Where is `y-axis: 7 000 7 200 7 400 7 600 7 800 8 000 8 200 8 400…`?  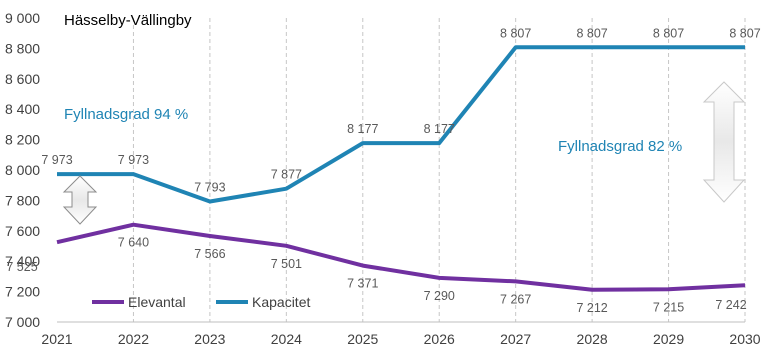 y-axis: 7 000 7 200 7 400 7 600 7 800 8 000 8 200 8 400… is located at coordinates (22, 170).